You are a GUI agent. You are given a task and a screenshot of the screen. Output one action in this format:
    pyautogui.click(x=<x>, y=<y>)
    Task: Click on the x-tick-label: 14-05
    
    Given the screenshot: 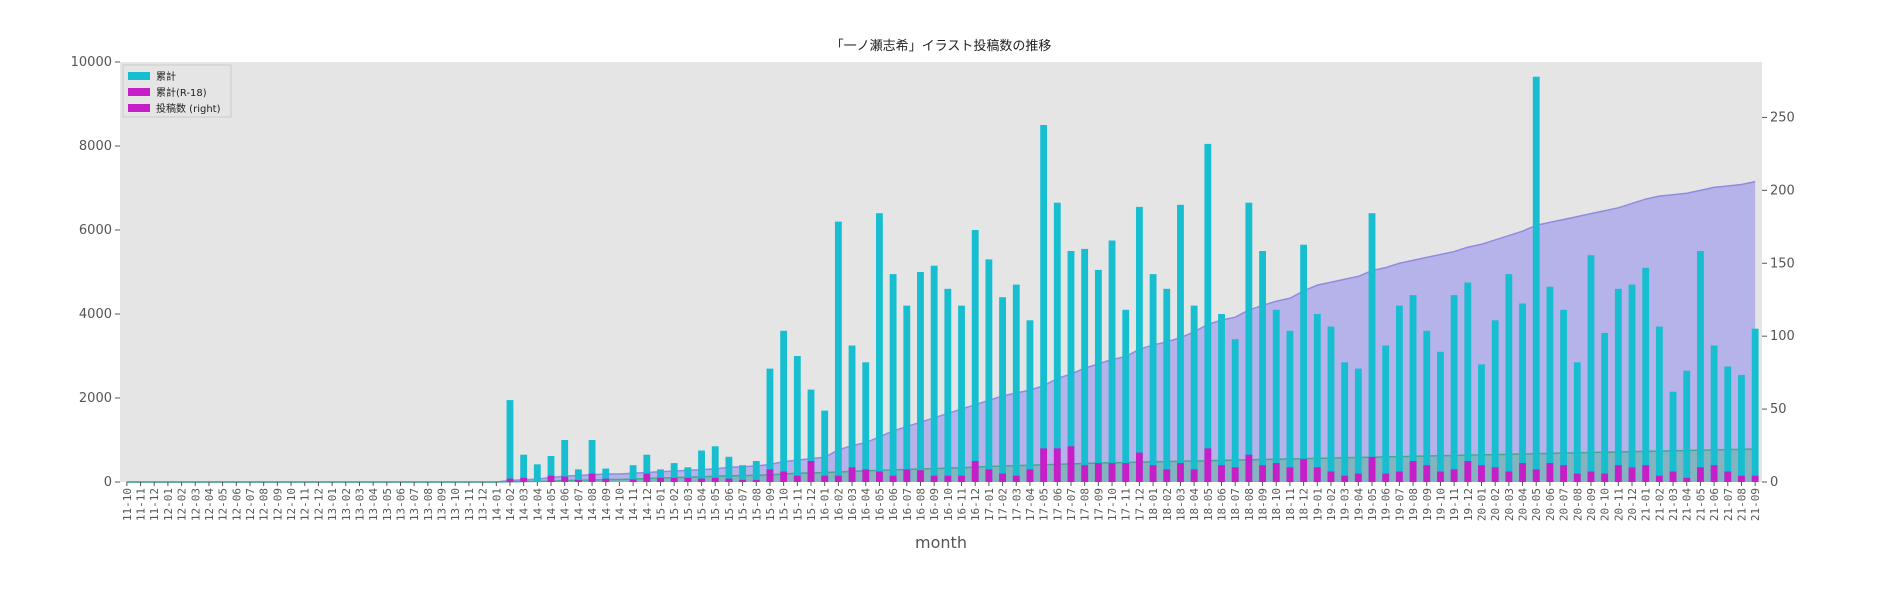 What is the action you would take?
    pyautogui.click(x=551, y=504)
    